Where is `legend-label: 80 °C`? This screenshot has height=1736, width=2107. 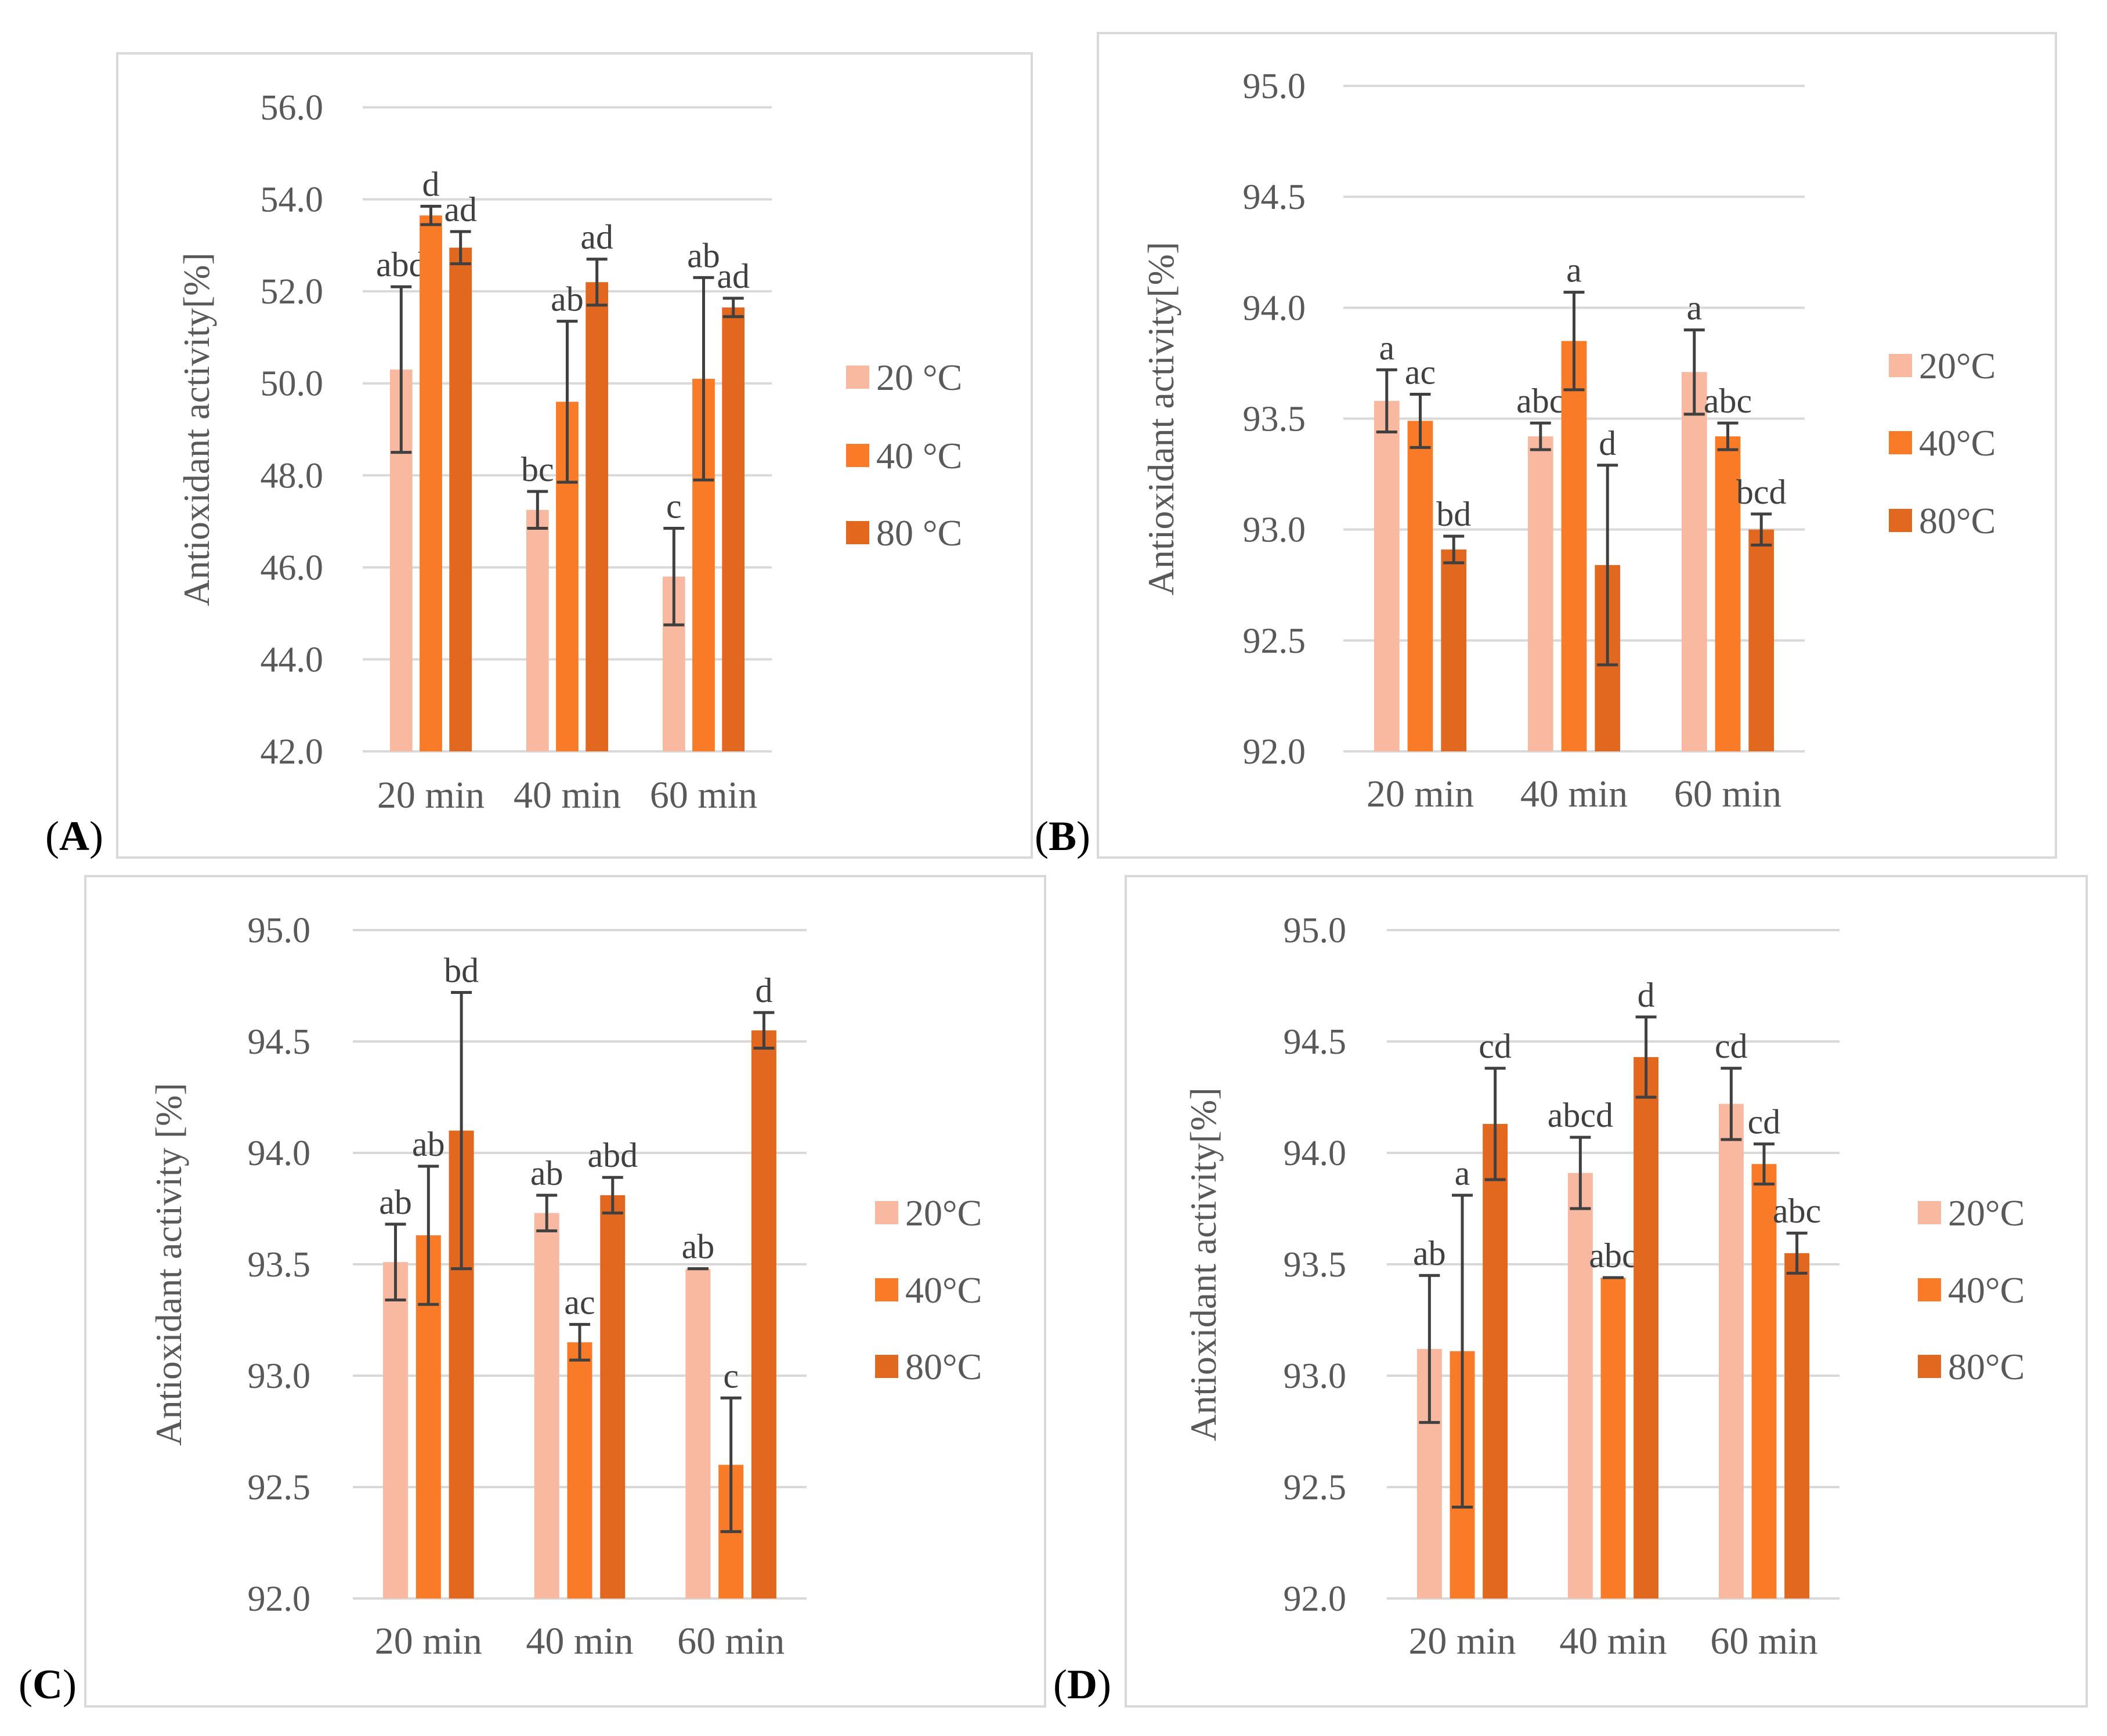 legend-label: 80 °C is located at coordinates (919, 533).